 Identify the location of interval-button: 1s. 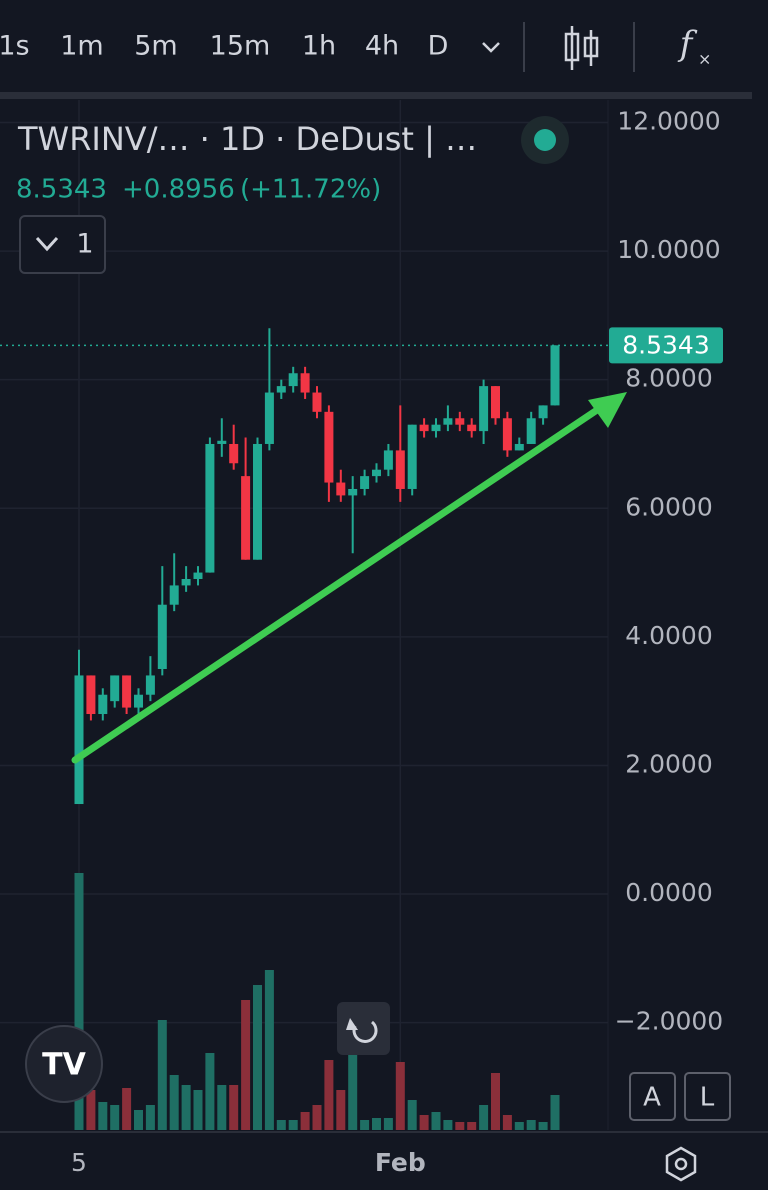
(15, 46).